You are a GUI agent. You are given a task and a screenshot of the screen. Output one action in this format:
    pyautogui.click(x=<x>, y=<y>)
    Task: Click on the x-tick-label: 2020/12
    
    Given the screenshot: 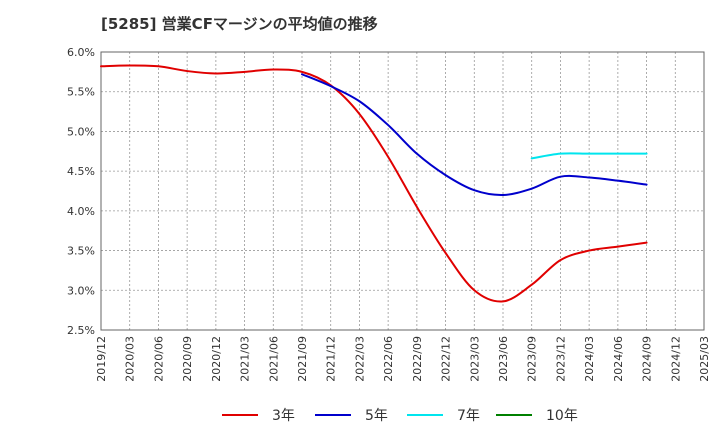 What is the action you would take?
    pyautogui.click(x=216, y=359)
    